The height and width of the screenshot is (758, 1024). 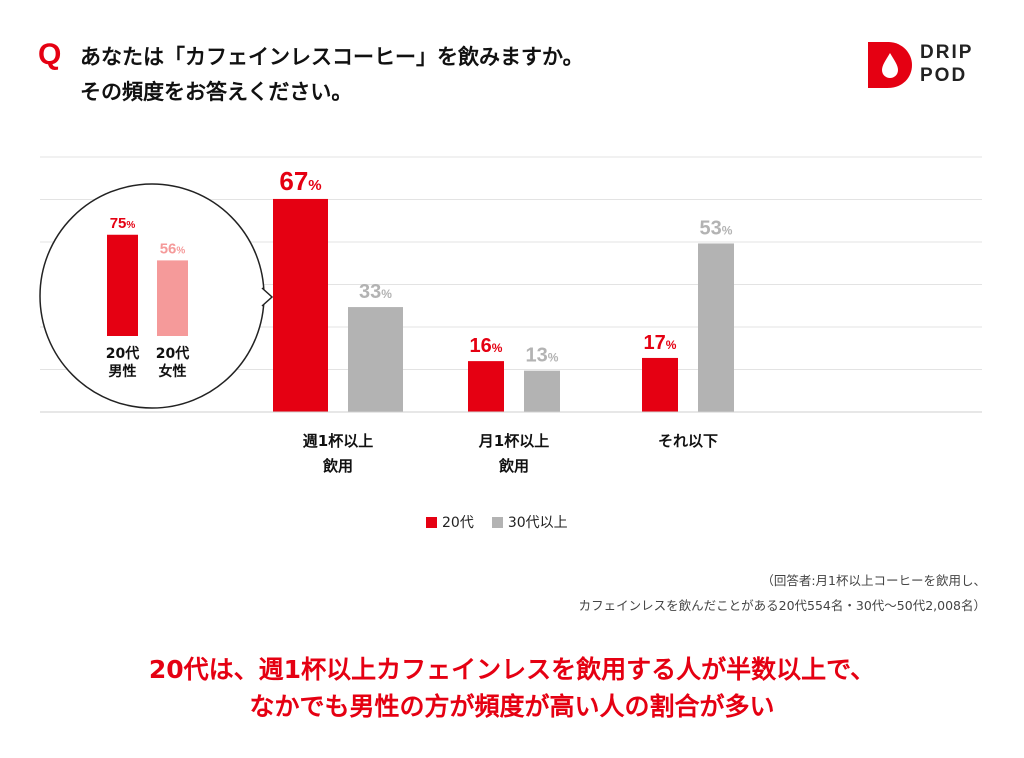 I want to click on question-line-1: あなたは「カフェインレスコーヒー」を飲みますか。, so click(x=332, y=57).